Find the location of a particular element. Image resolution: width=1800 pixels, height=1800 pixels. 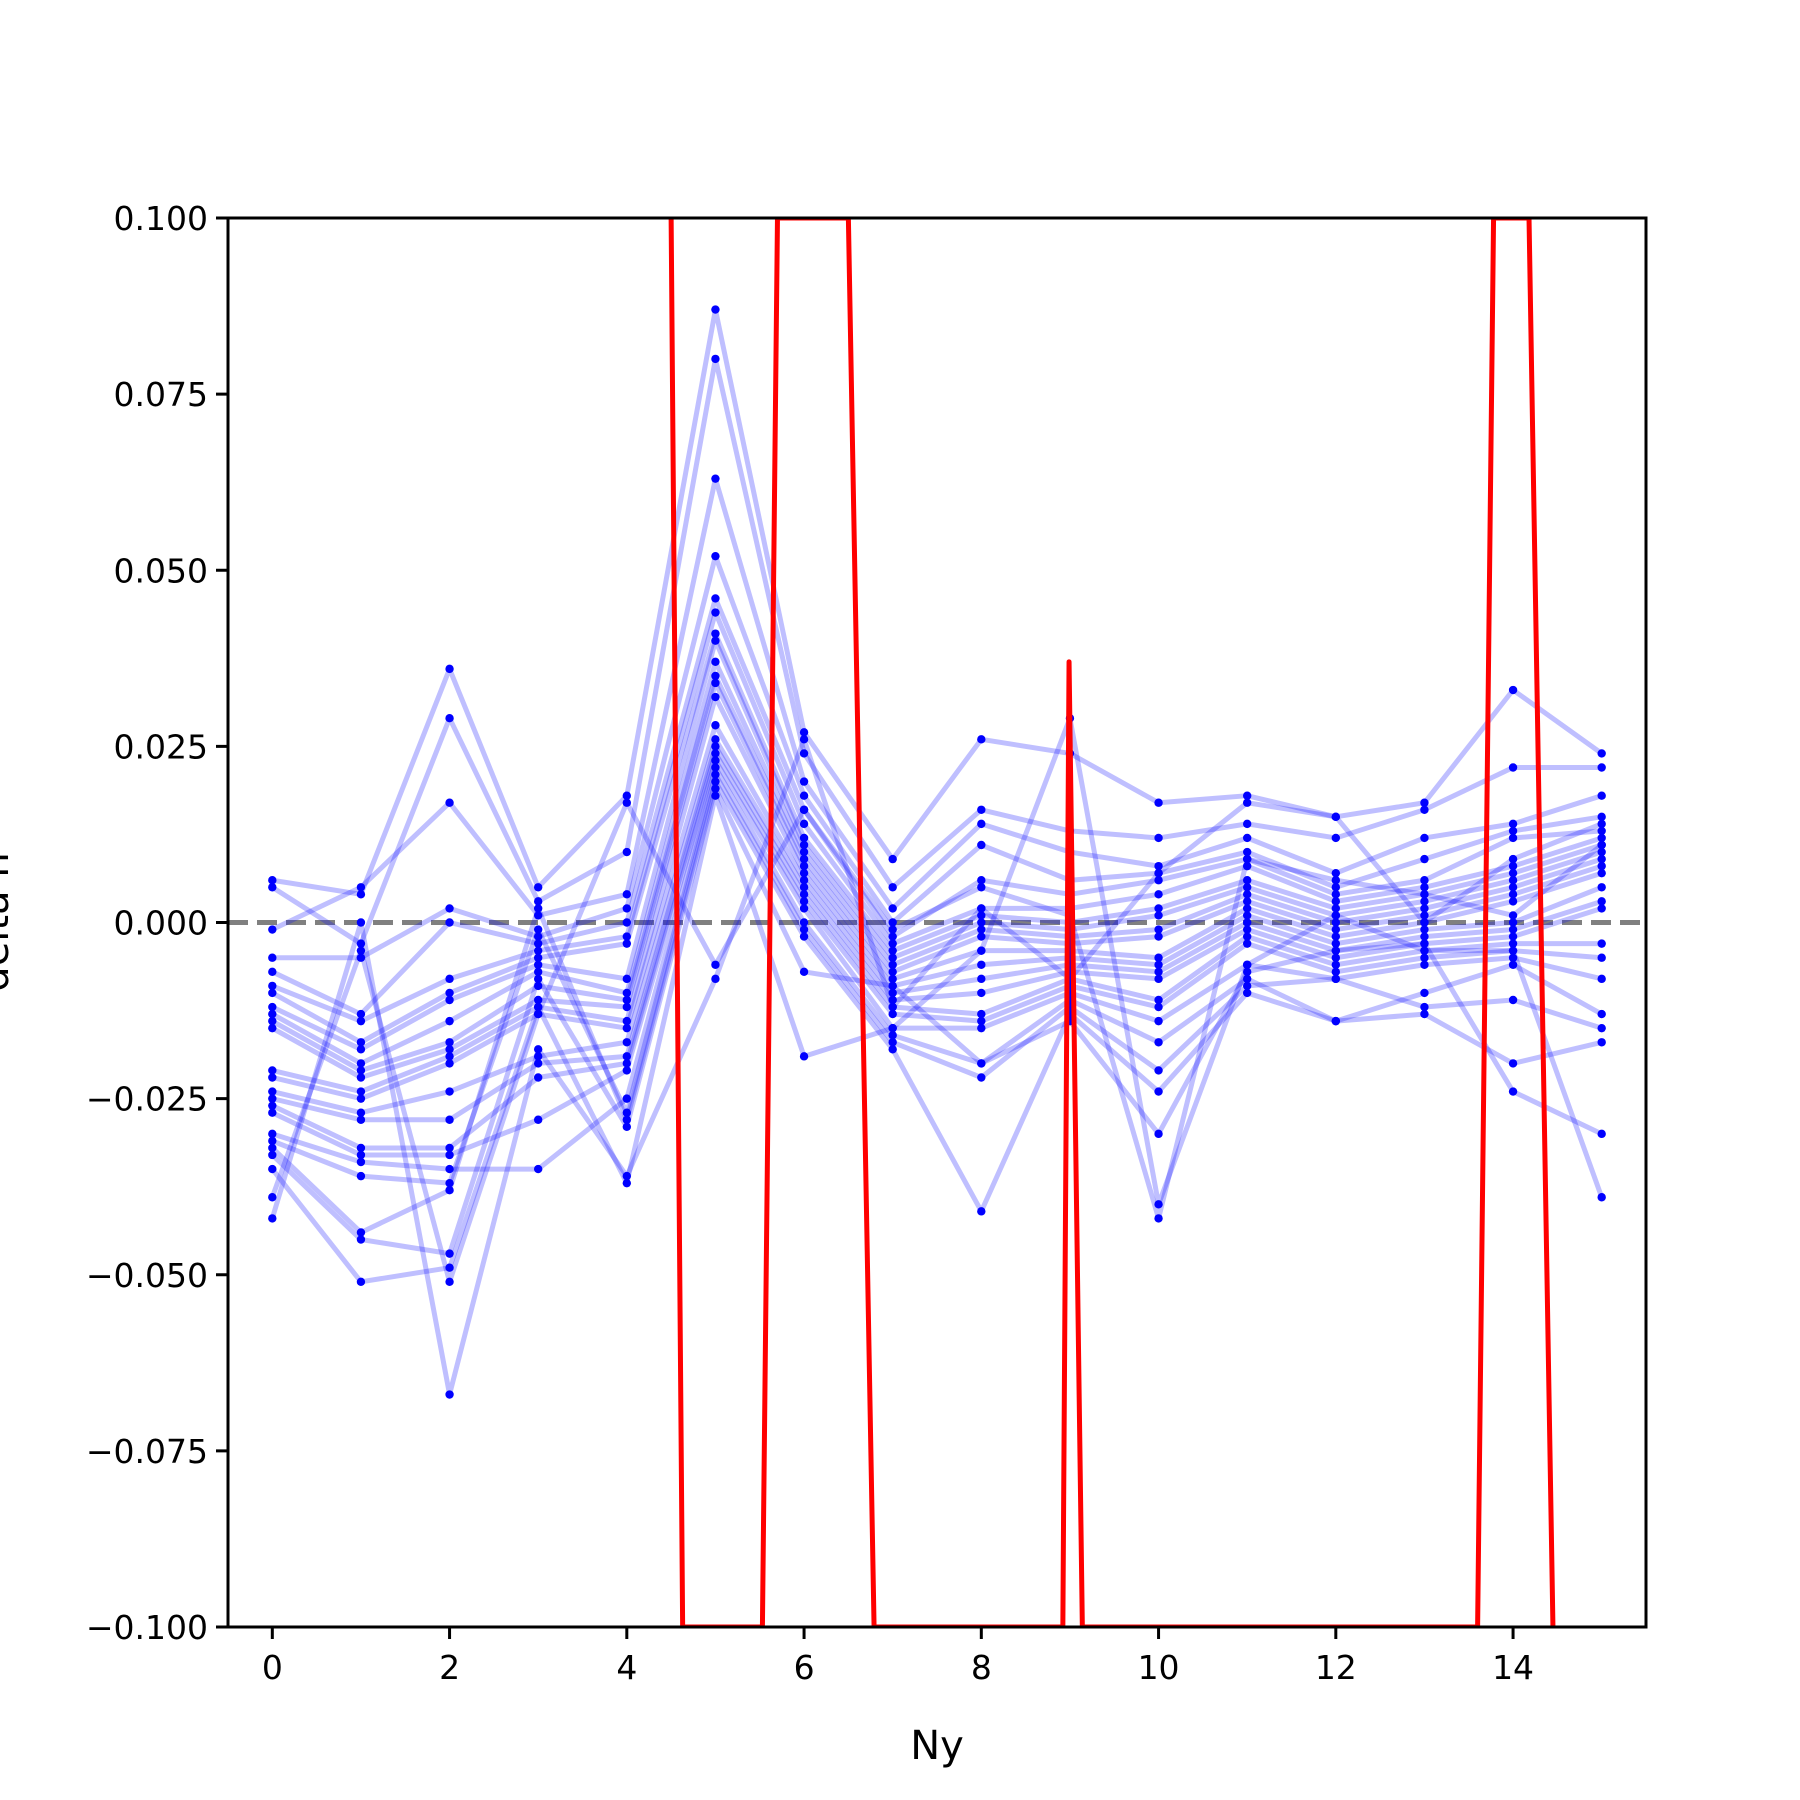

x-tick-label-4: 8 is located at coordinates (981, 1667).